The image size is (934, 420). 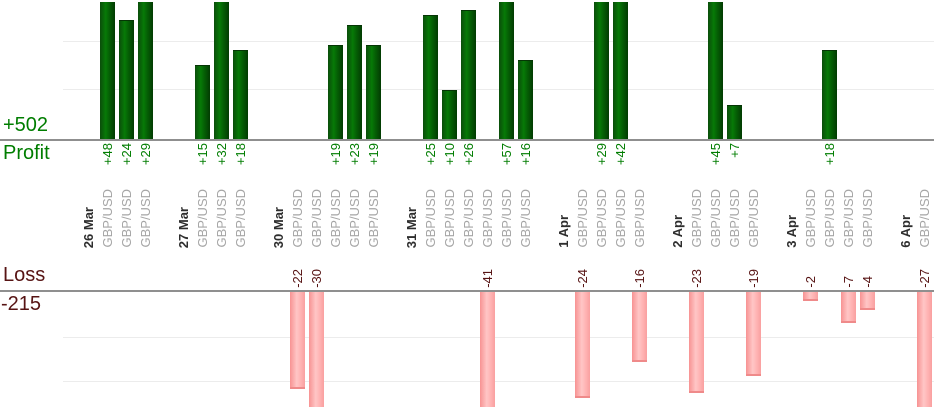 I want to click on profit-axis-label: Profit, so click(x=26, y=153).